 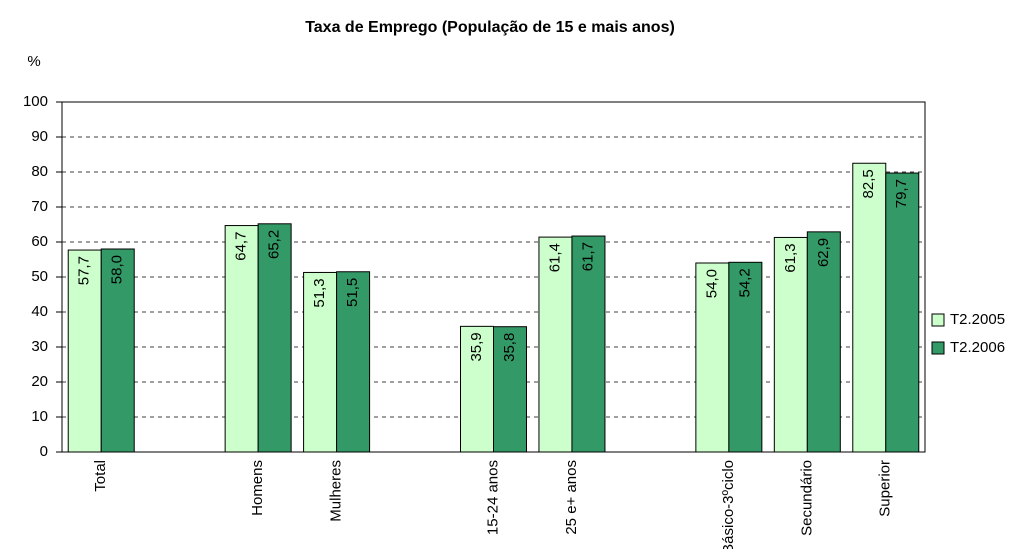 What do you see at coordinates (39, 206) in the screenshot?
I see `y-tick-label: 70` at bounding box center [39, 206].